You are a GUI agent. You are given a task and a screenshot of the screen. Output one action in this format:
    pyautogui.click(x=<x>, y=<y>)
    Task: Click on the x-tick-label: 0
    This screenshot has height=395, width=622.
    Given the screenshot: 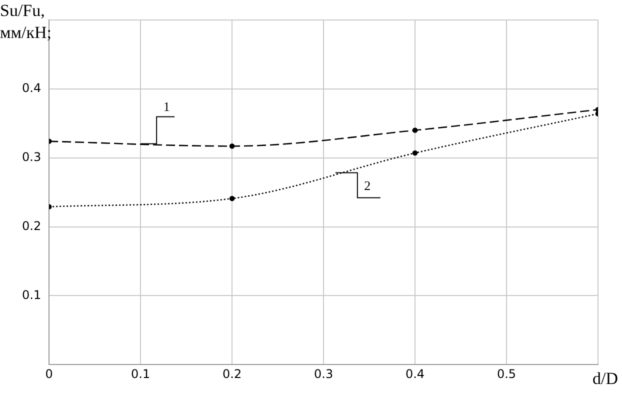 What is the action you would take?
    pyautogui.click(x=49, y=373)
    